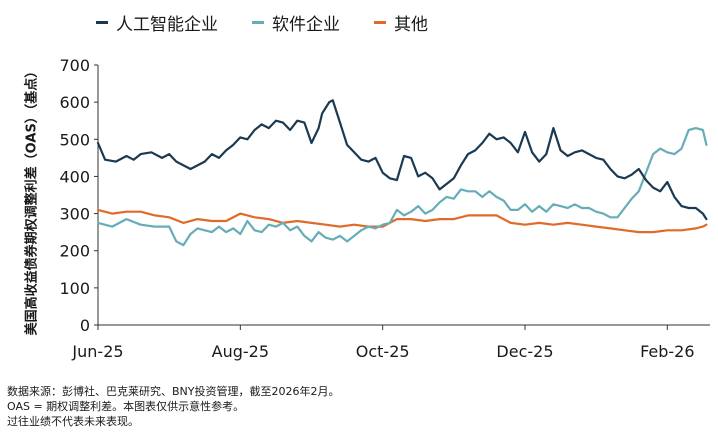  I want to click on y-tick-label: 0, so click(85, 325).